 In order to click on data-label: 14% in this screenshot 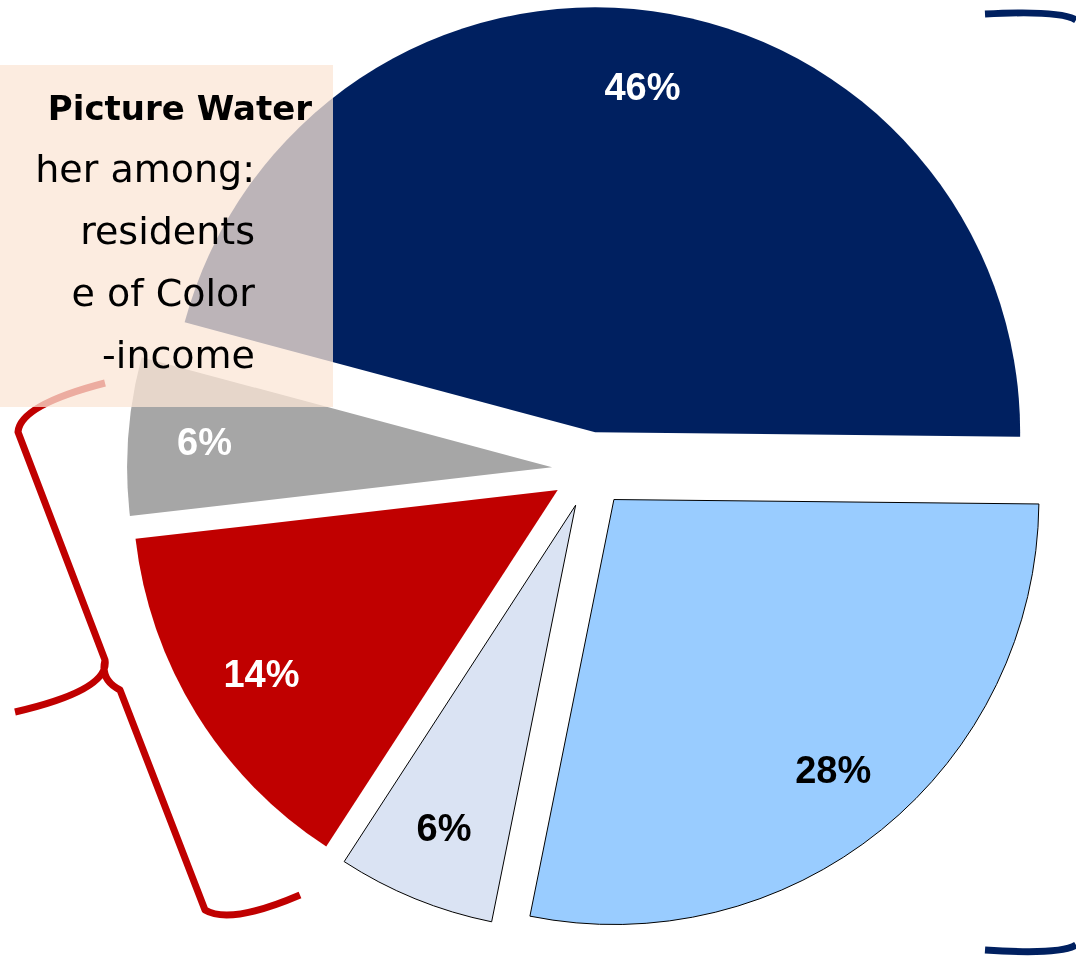, I will do `click(261, 673)`.